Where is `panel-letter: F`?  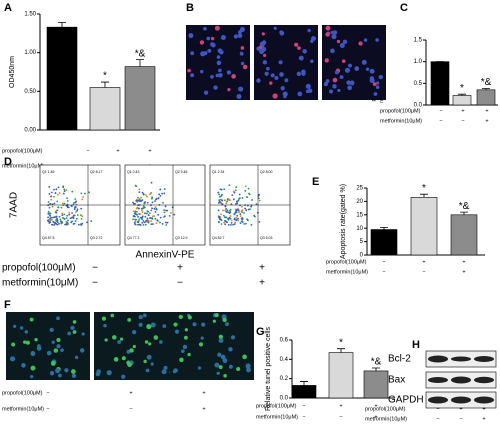
panel-letter: F is located at coordinates (7, 305).